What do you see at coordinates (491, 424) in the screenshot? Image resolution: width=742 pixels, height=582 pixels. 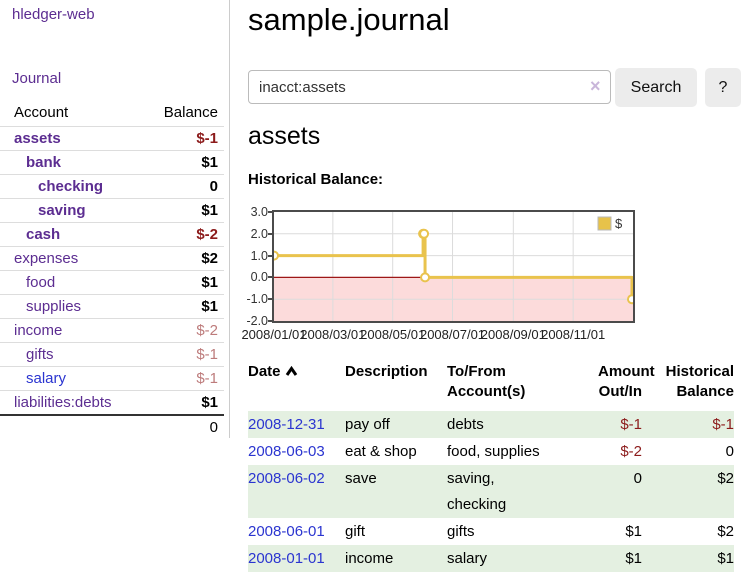 I see `register-row: 2008-12-31 pay off debts $-1 $-1` at bounding box center [491, 424].